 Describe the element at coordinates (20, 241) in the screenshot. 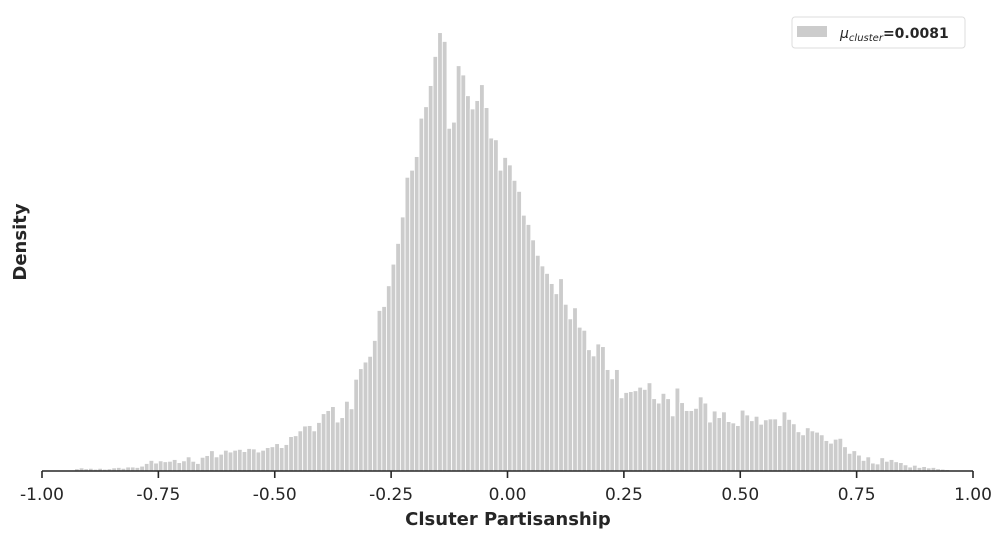

I see `y-axis-label: Density` at that location.